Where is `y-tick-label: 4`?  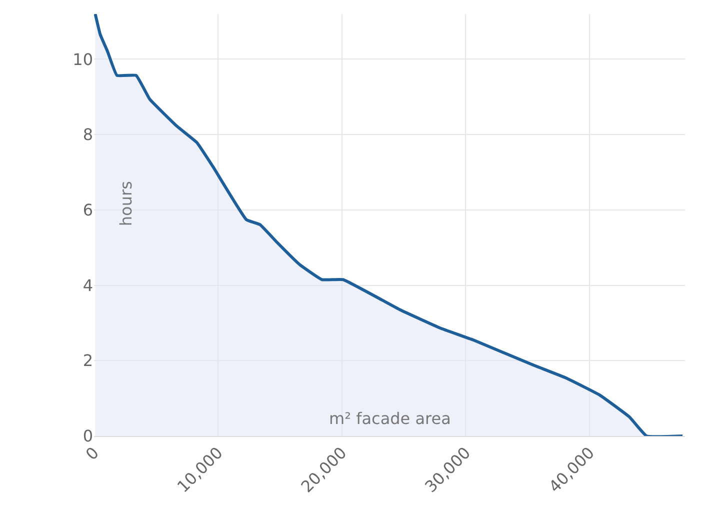
y-tick-label: 4 is located at coordinates (87, 285).